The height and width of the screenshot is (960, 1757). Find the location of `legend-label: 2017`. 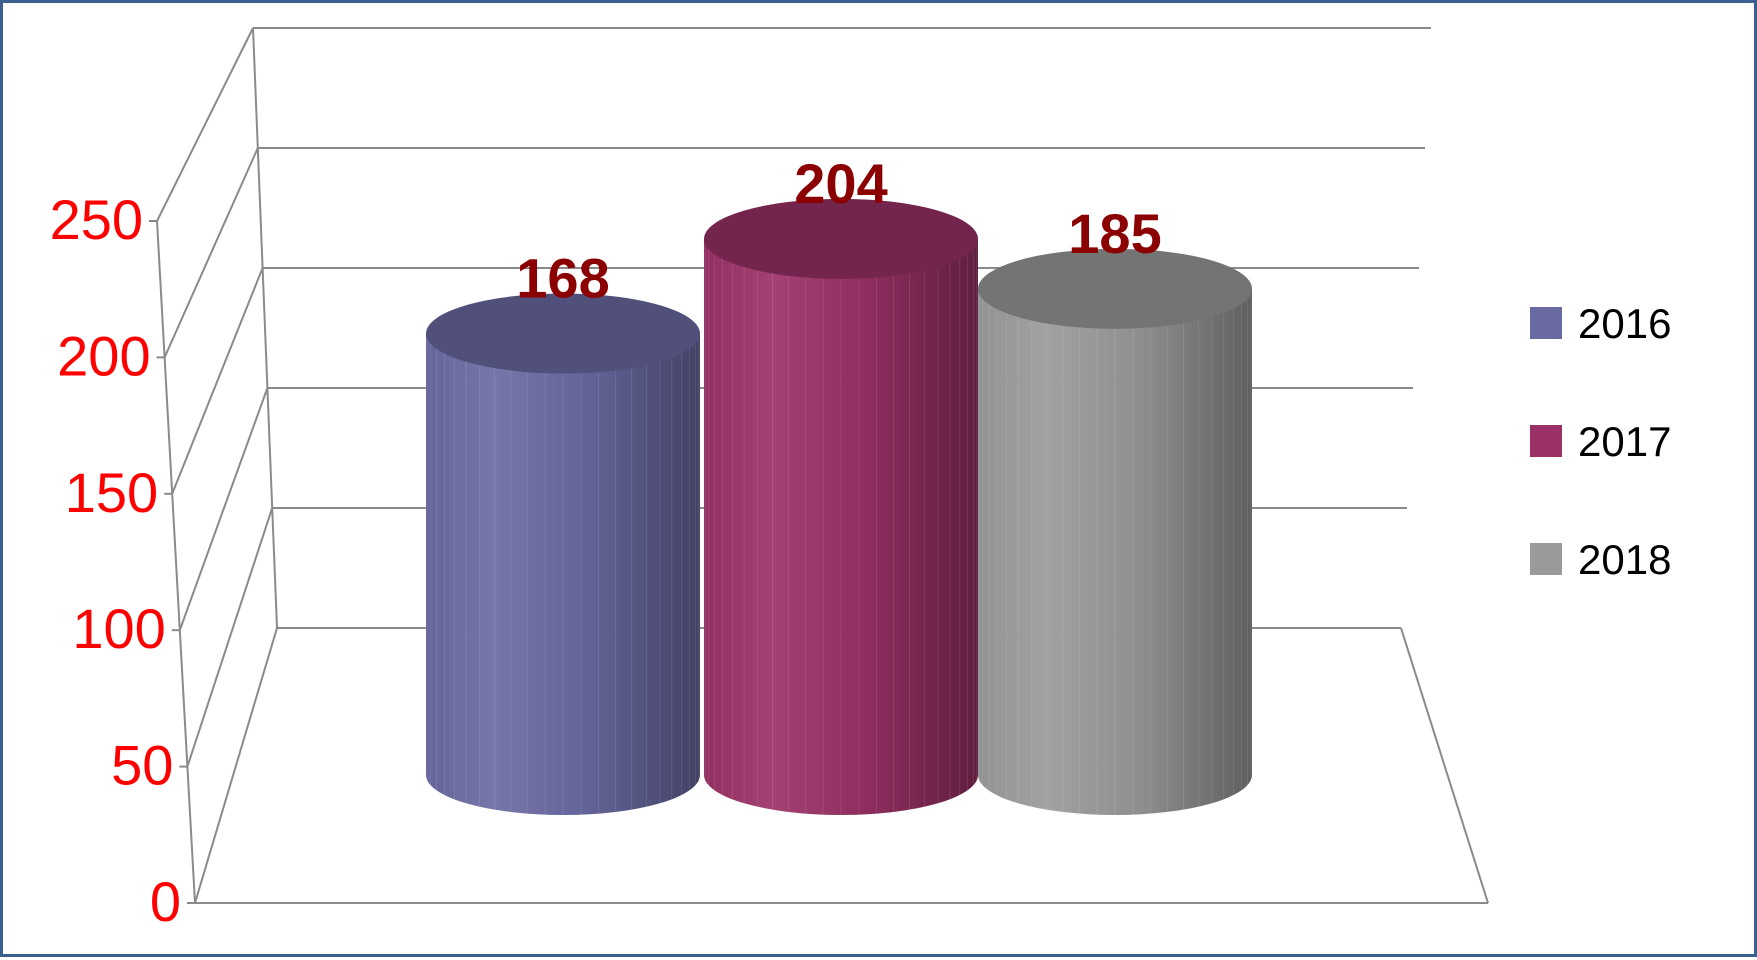

legend-label: 2017 is located at coordinates (1624, 441).